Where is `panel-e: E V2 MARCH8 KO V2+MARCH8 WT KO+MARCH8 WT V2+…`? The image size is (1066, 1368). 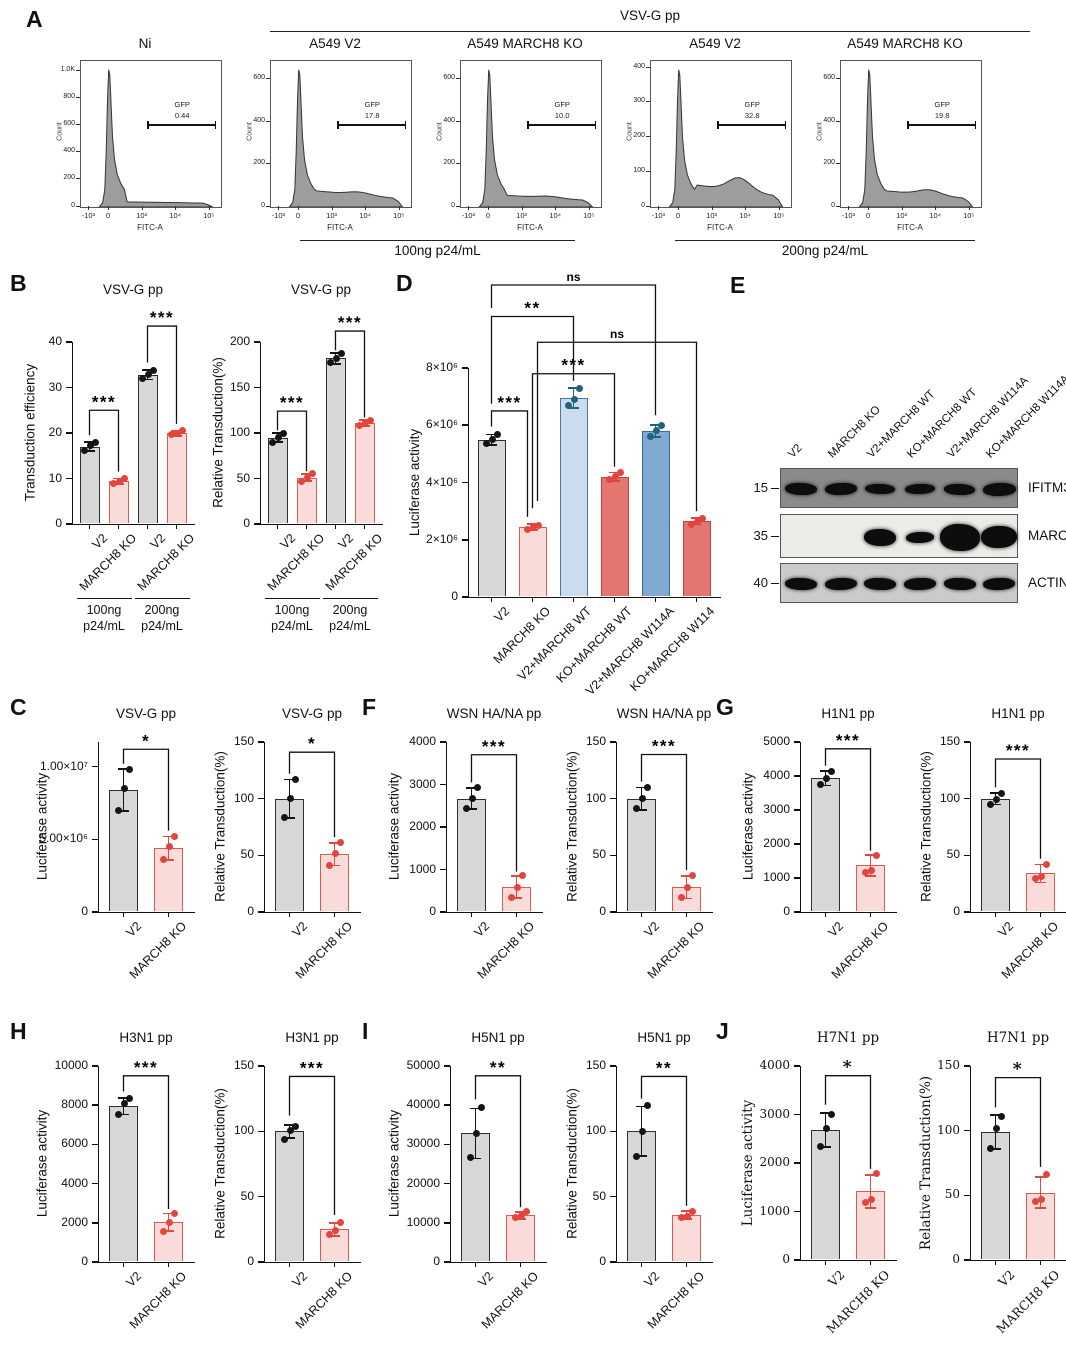 panel-e: E V2 MARCH8 KO V2+MARCH8 WT KO+MARCH8 WT V2+… is located at coordinates (892, 478).